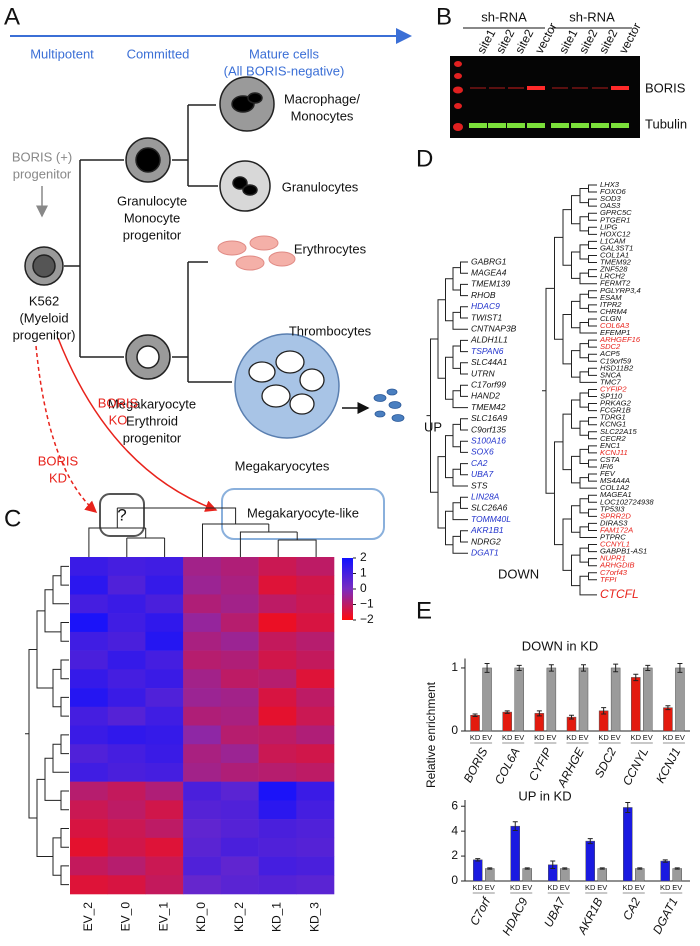  Describe the element at coordinates (250, 190) in the screenshot. I see `granulocyte-nucleus` at that location.